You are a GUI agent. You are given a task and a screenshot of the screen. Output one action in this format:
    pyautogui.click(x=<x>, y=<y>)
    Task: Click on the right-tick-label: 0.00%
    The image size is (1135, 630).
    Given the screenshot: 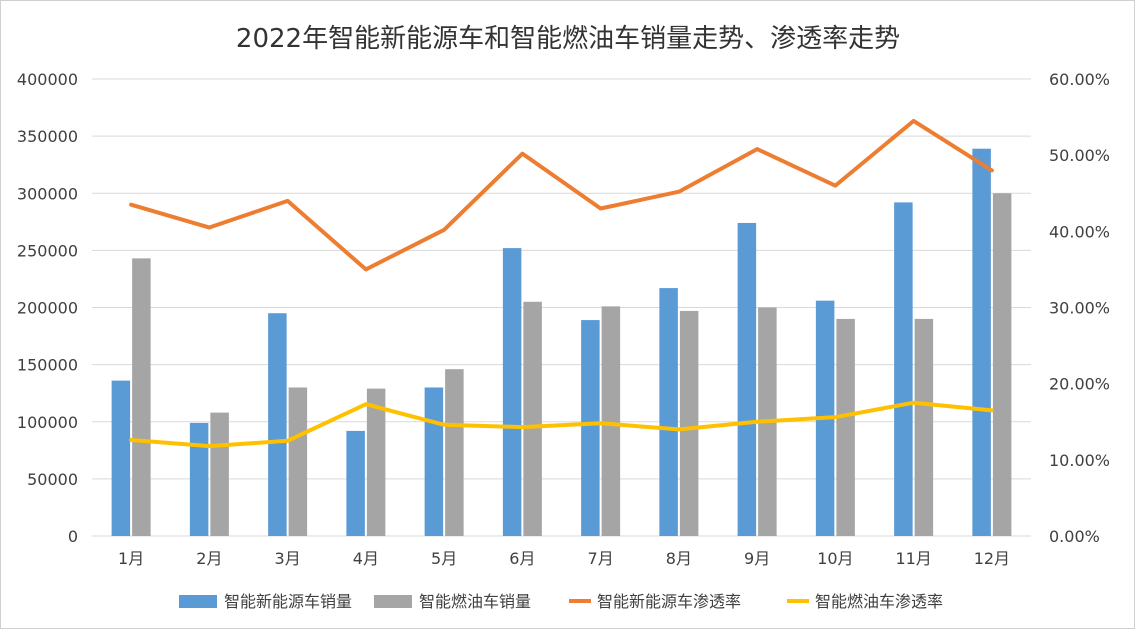 What is the action you would take?
    pyautogui.click(x=1074, y=536)
    